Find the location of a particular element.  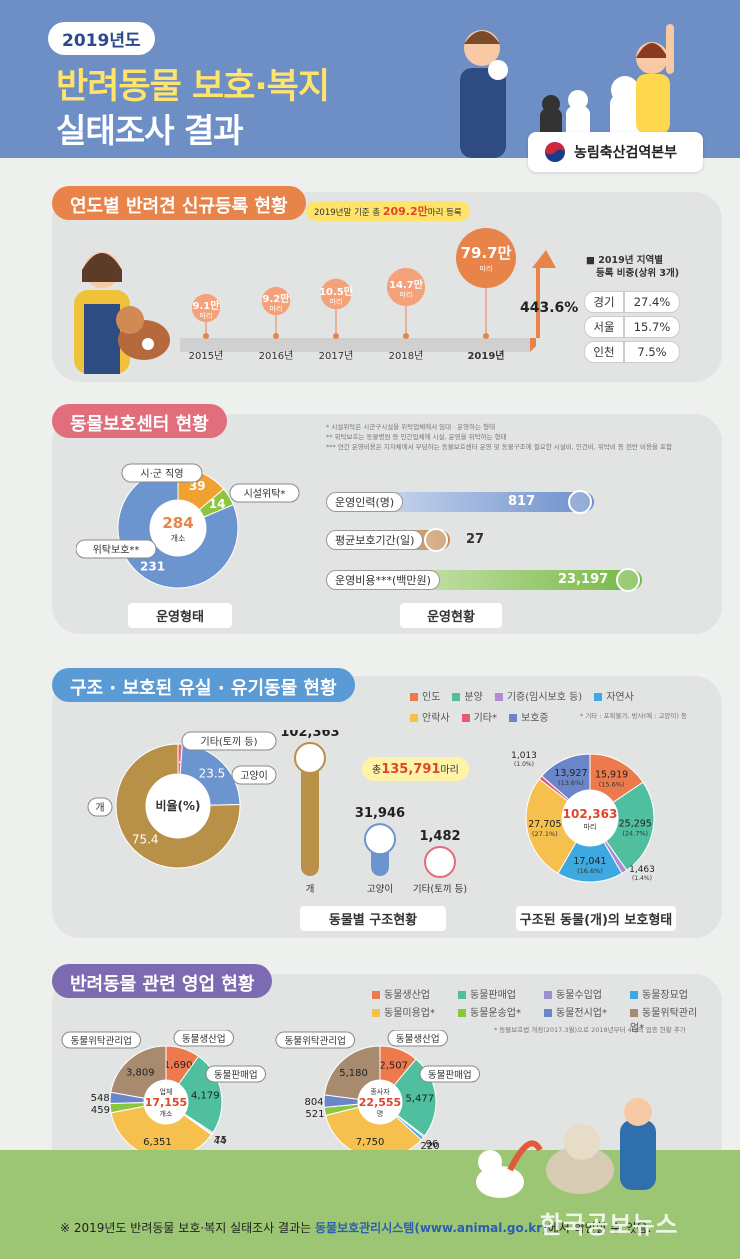

ministry-emblem-icon is located at coordinates (555, 152).